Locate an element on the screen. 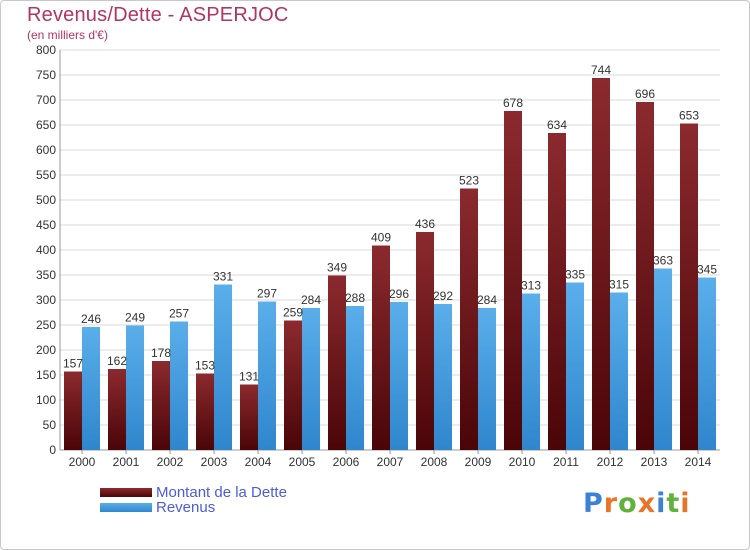 This screenshot has width=750, height=550. data-label-debt: 178 is located at coordinates (161, 353).